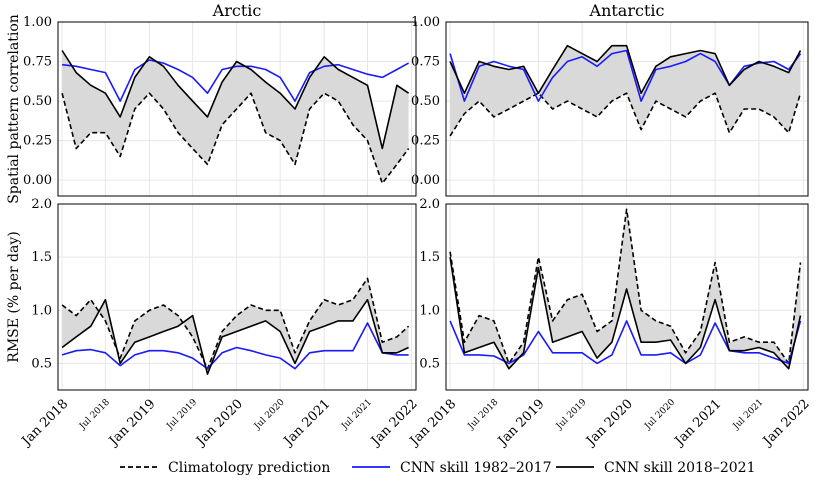  Describe the element at coordinates (237, 10) in the screenshot. I see `panel-title: Arctic` at that location.